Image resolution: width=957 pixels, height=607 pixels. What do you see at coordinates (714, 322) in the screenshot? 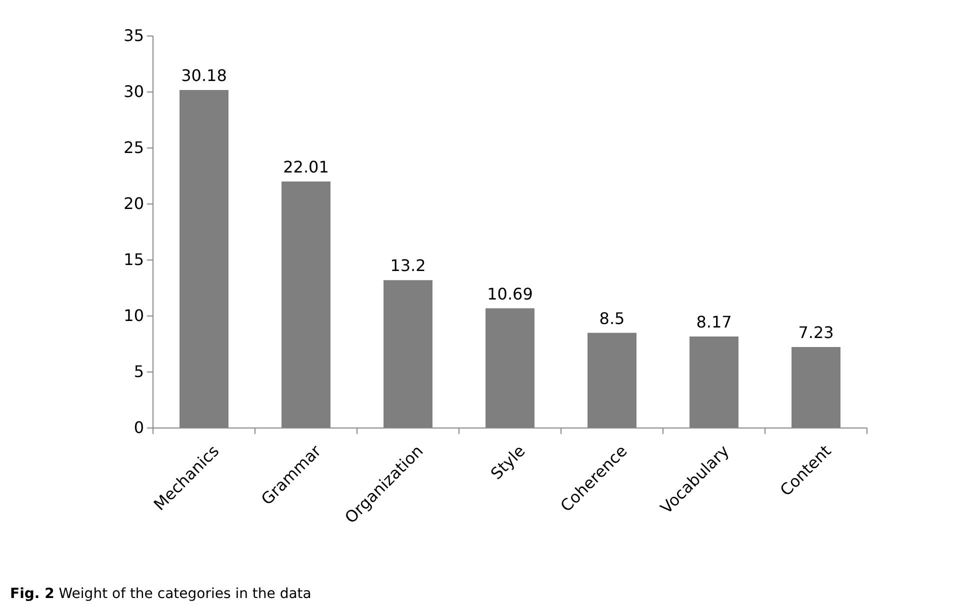
I see `data-label: 8.17` at bounding box center [714, 322].